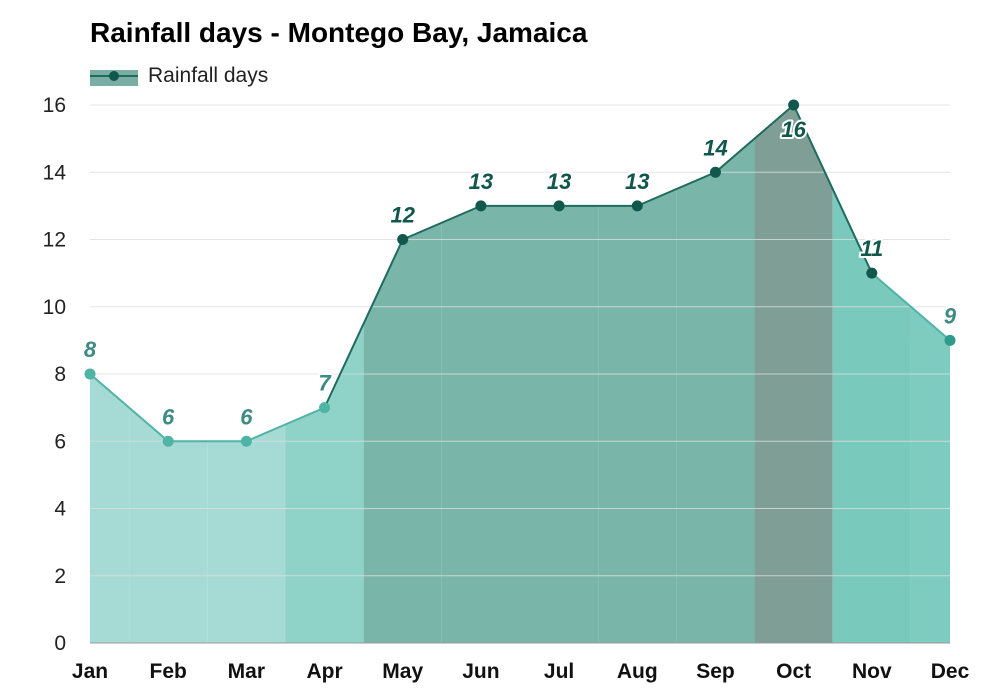  Describe the element at coordinates (324, 483) in the screenshot. I see `area-band-apr` at that location.